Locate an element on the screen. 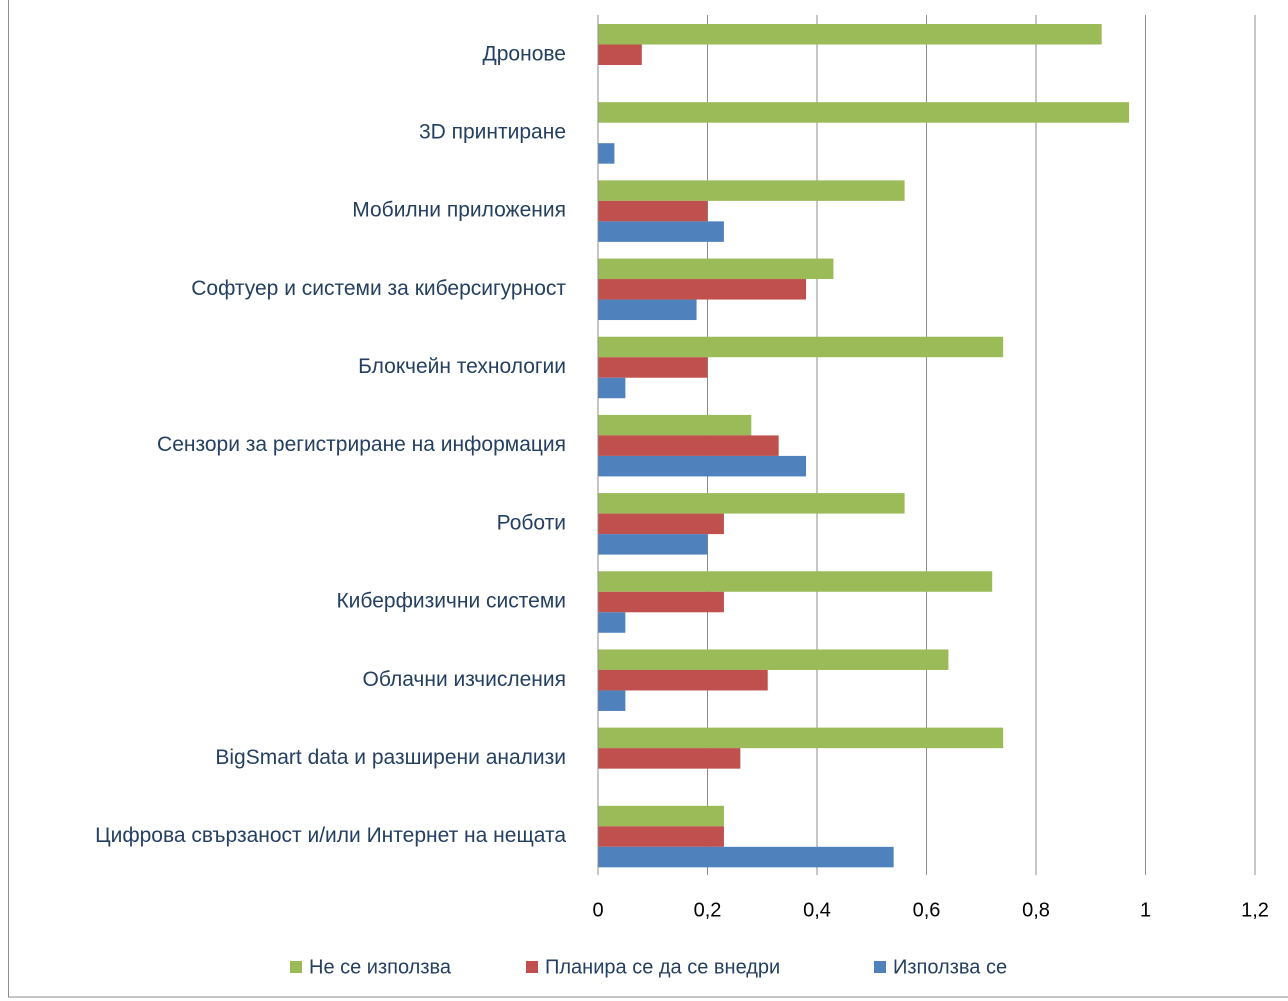 This screenshot has height=1001, width=1288. x-tick-label: 0,2 is located at coordinates (708, 910).